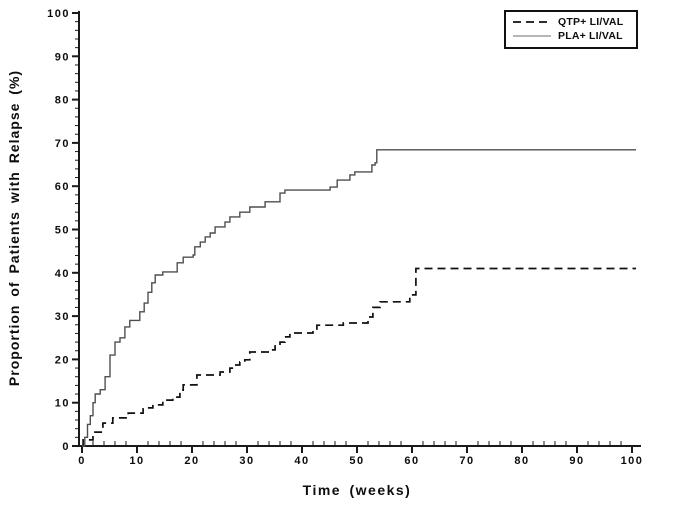 This screenshot has height=528, width=676. What do you see at coordinates (62, 101) in the screenshot?
I see `y-tick-label: 80` at bounding box center [62, 101].